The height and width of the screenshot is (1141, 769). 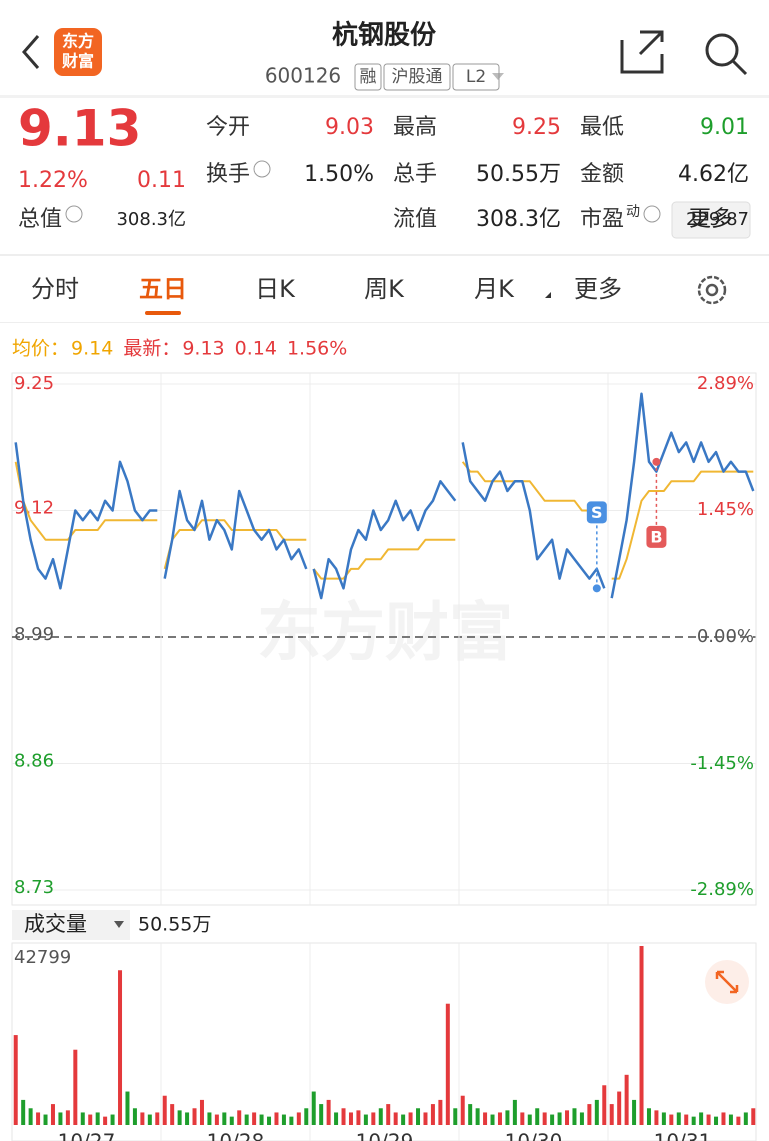 What do you see at coordinates (87, 1135) in the screenshot?
I see `x-tick-label: 10/27` at bounding box center [87, 1135].